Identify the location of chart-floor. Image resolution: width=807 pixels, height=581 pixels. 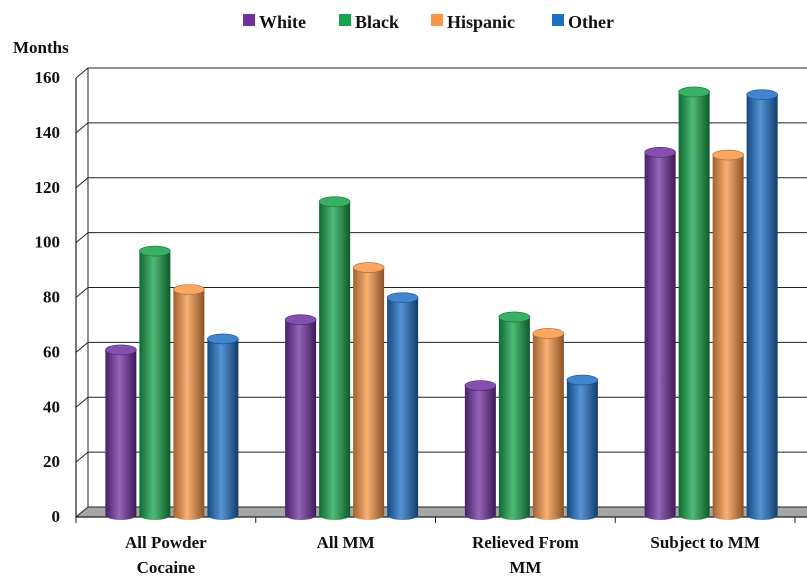
(441, 512).